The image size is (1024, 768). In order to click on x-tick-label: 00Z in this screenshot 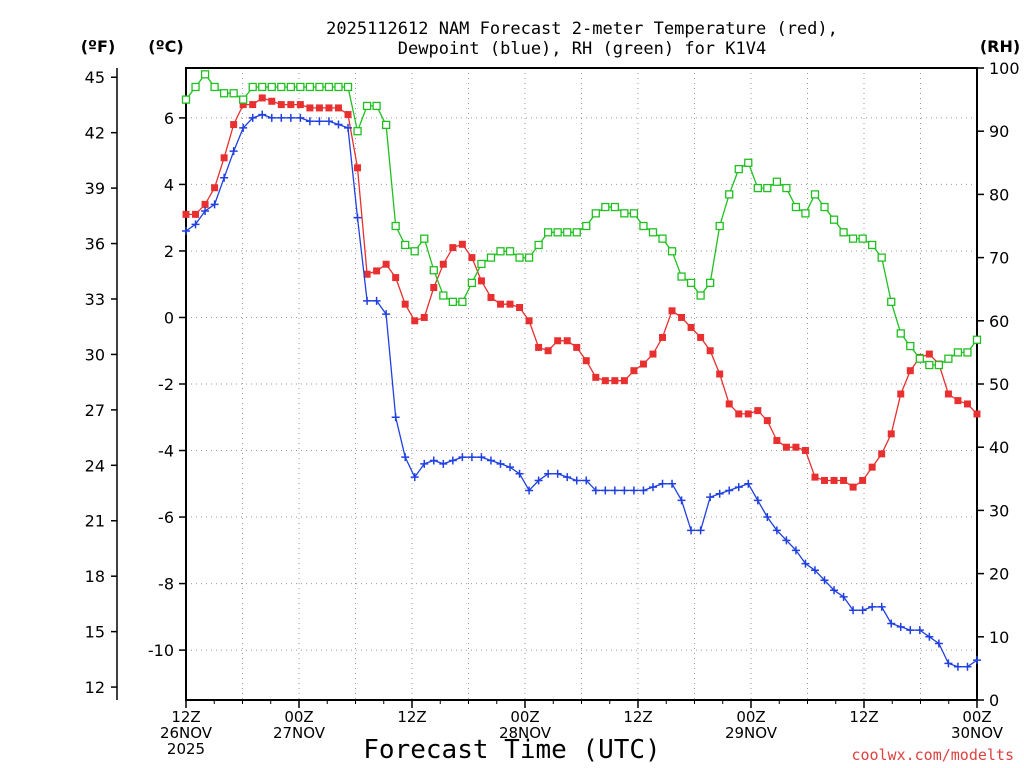, I will do `click(976, 717)`.